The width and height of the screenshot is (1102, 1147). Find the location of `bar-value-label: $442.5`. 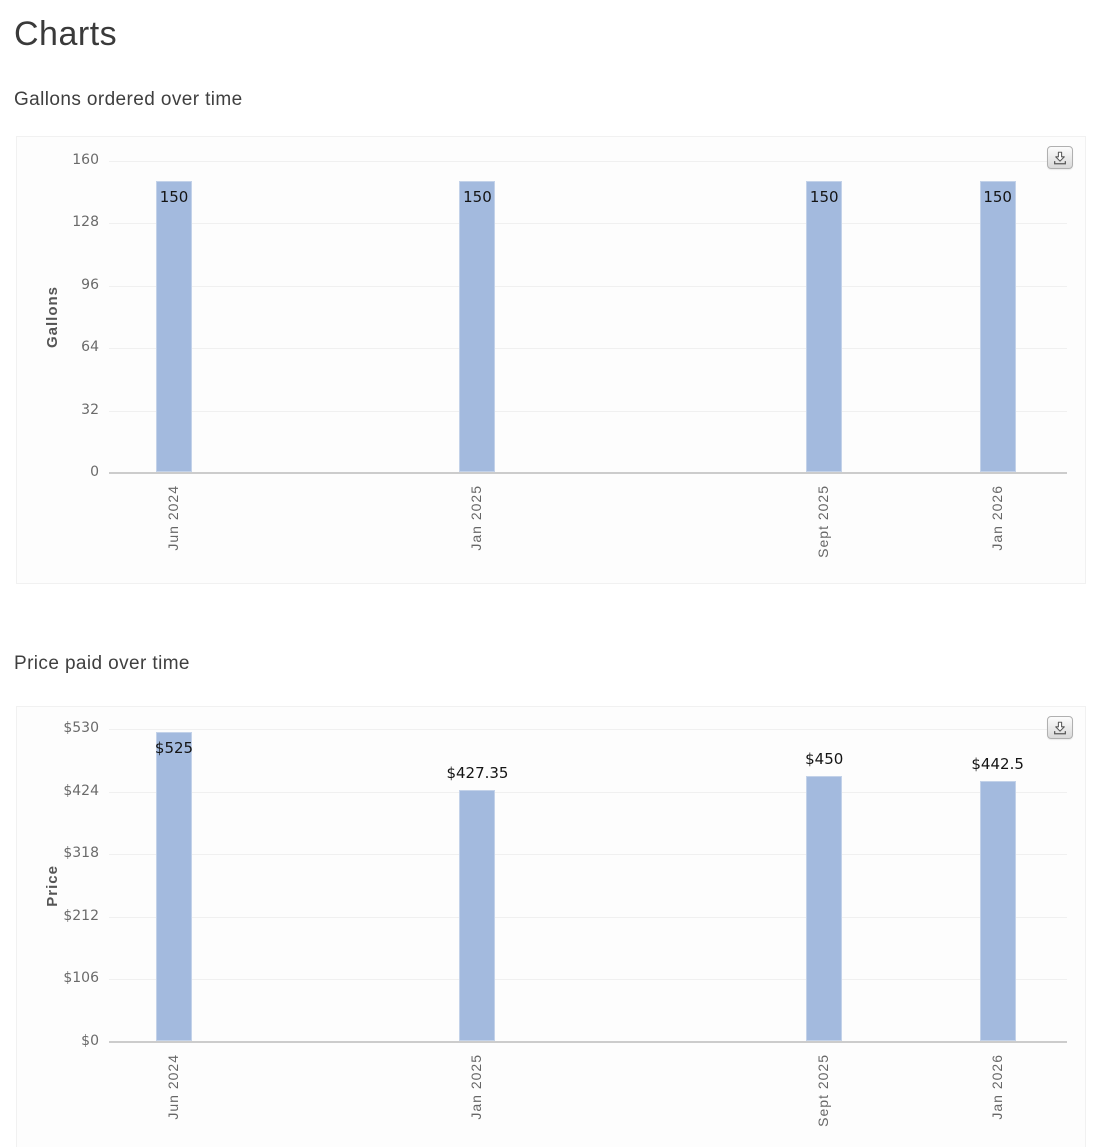

bar-value-label: $442.5 is located at coordinates (997, 763).